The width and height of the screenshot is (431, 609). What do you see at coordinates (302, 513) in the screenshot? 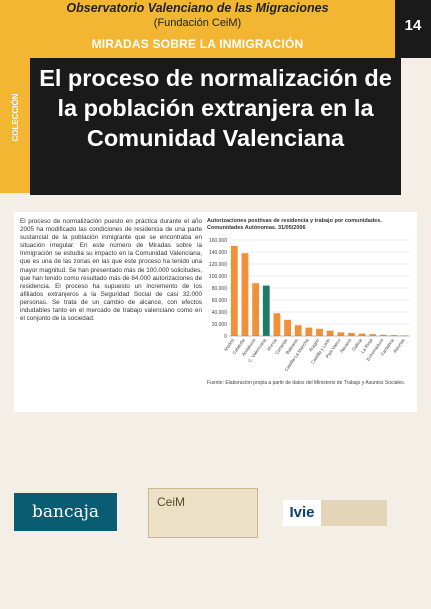
I see `logo-ivie-text: Ivie` at bounding box center [302, 513].